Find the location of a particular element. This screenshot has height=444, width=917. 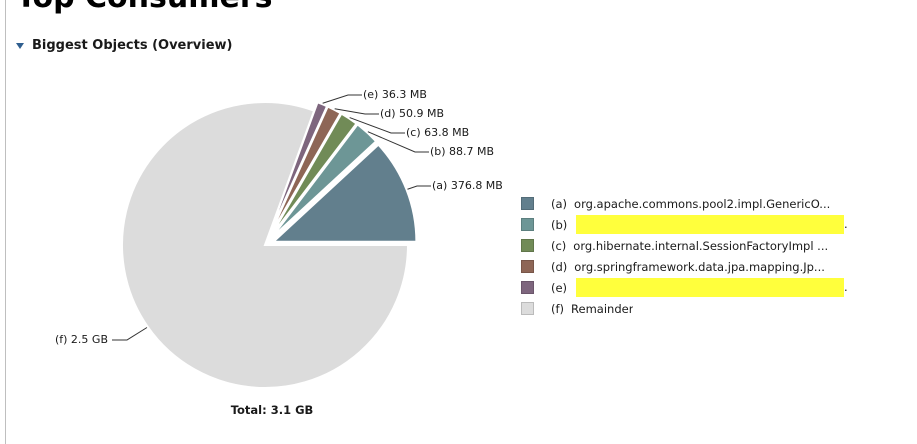

section-header: Biggest Objects (Overview) is located at coordinates (124, 45).